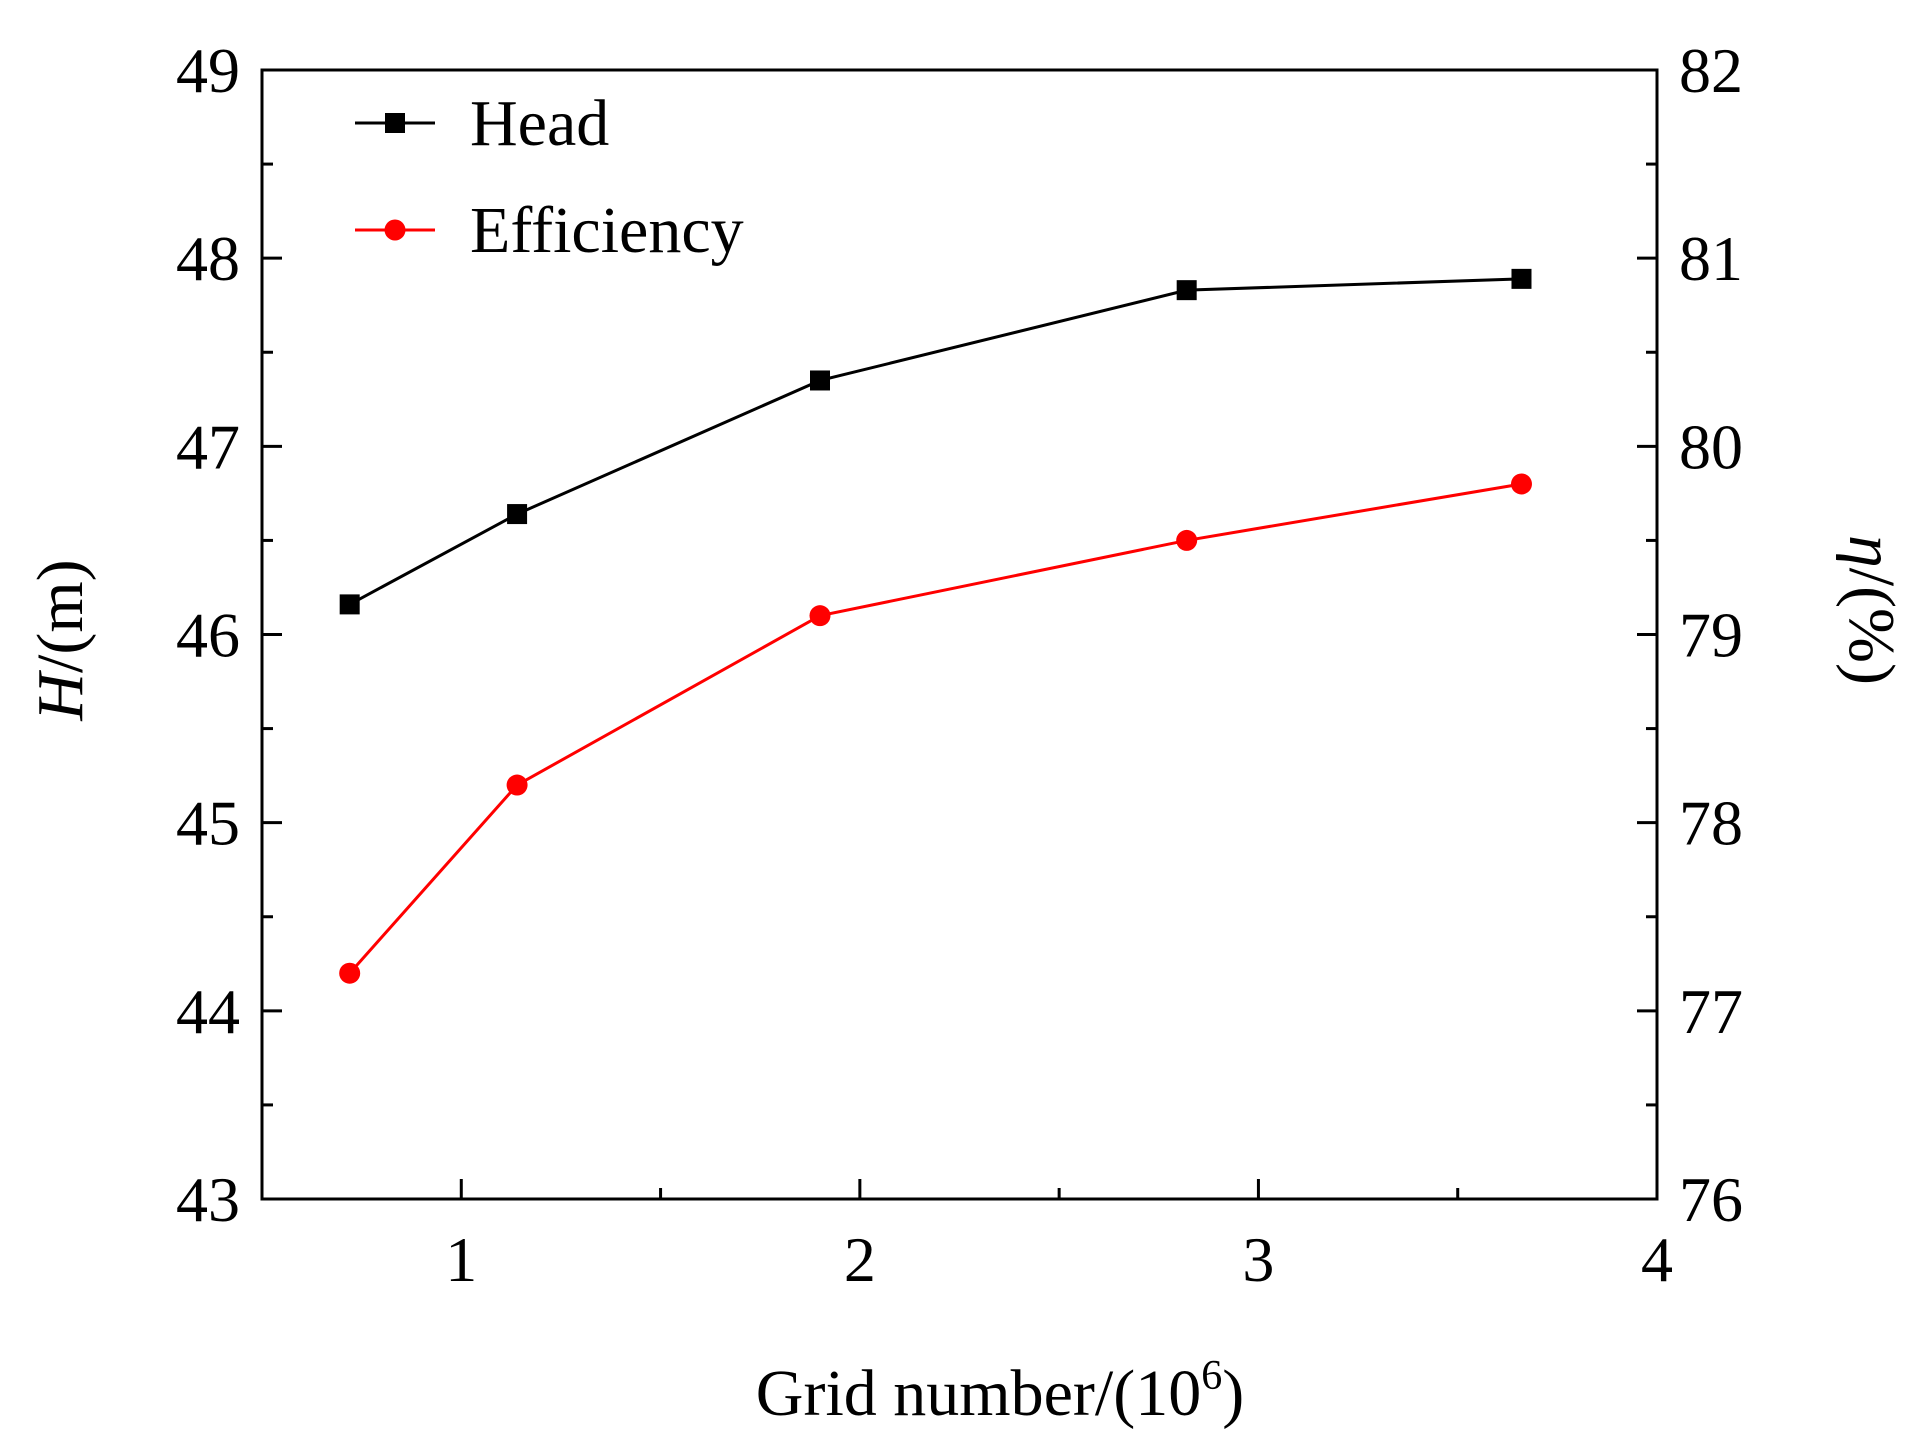 The height and width of the screenshot is (1445, 1907). What do you see at coordinates (935, 441) in the screenshot?
I see `head-line` at bounding box center [935, 441].